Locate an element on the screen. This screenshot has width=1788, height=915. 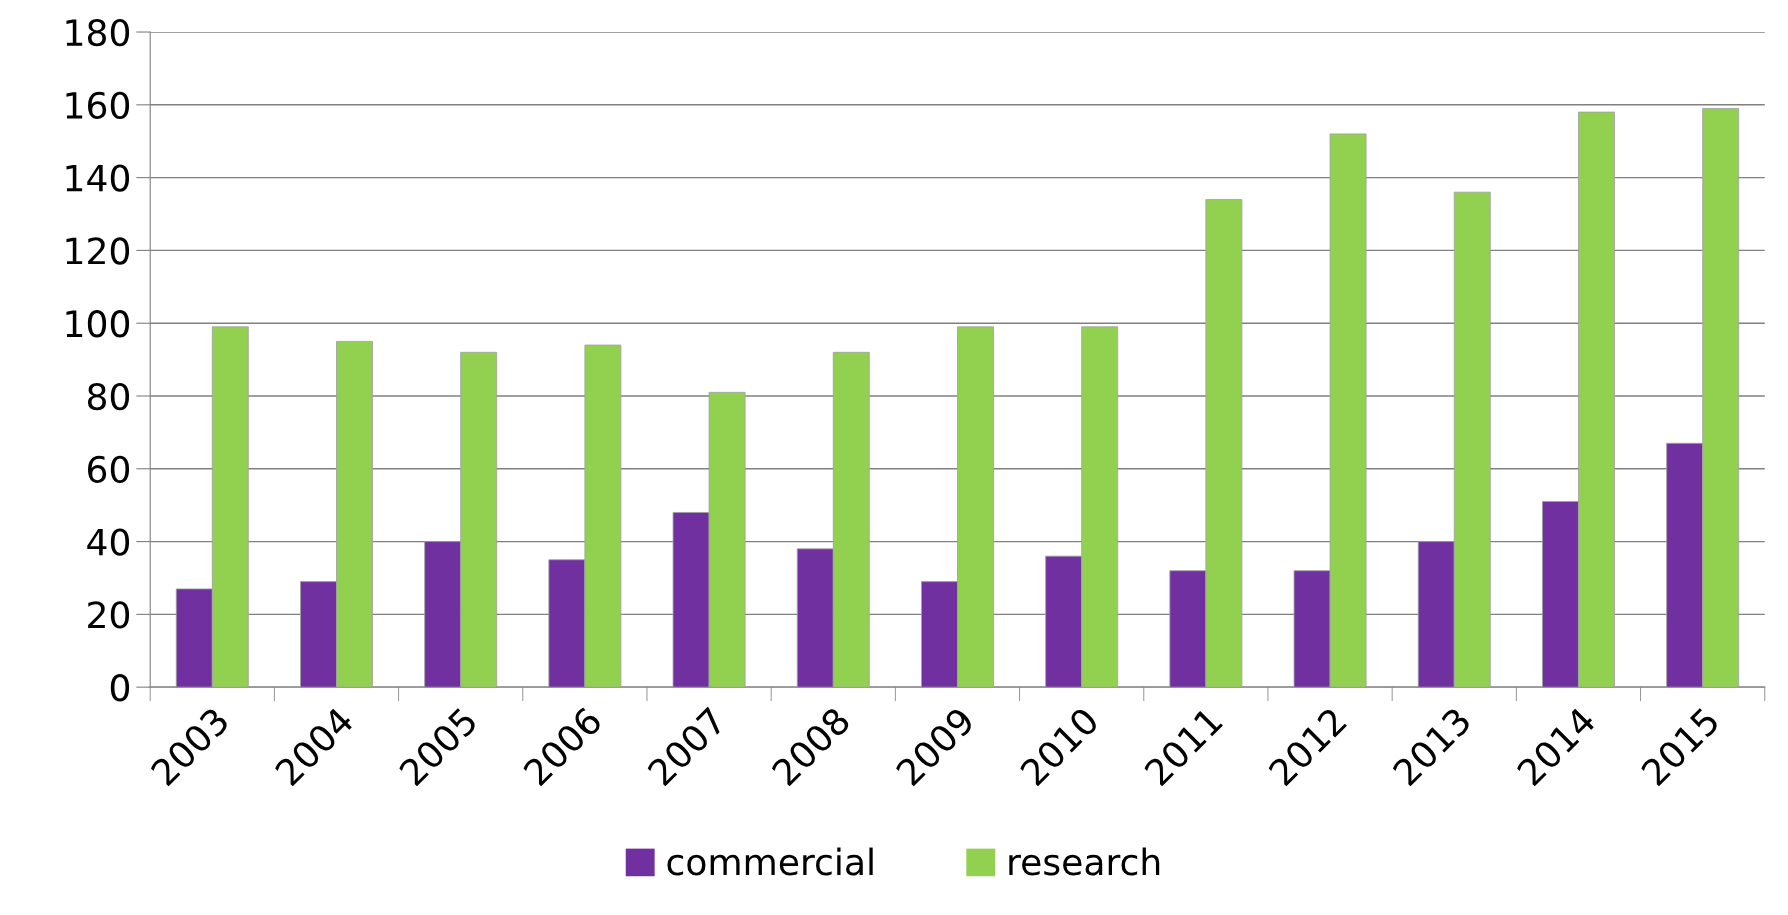
y-tick-label: 180 is located at coordinates (98, 32).